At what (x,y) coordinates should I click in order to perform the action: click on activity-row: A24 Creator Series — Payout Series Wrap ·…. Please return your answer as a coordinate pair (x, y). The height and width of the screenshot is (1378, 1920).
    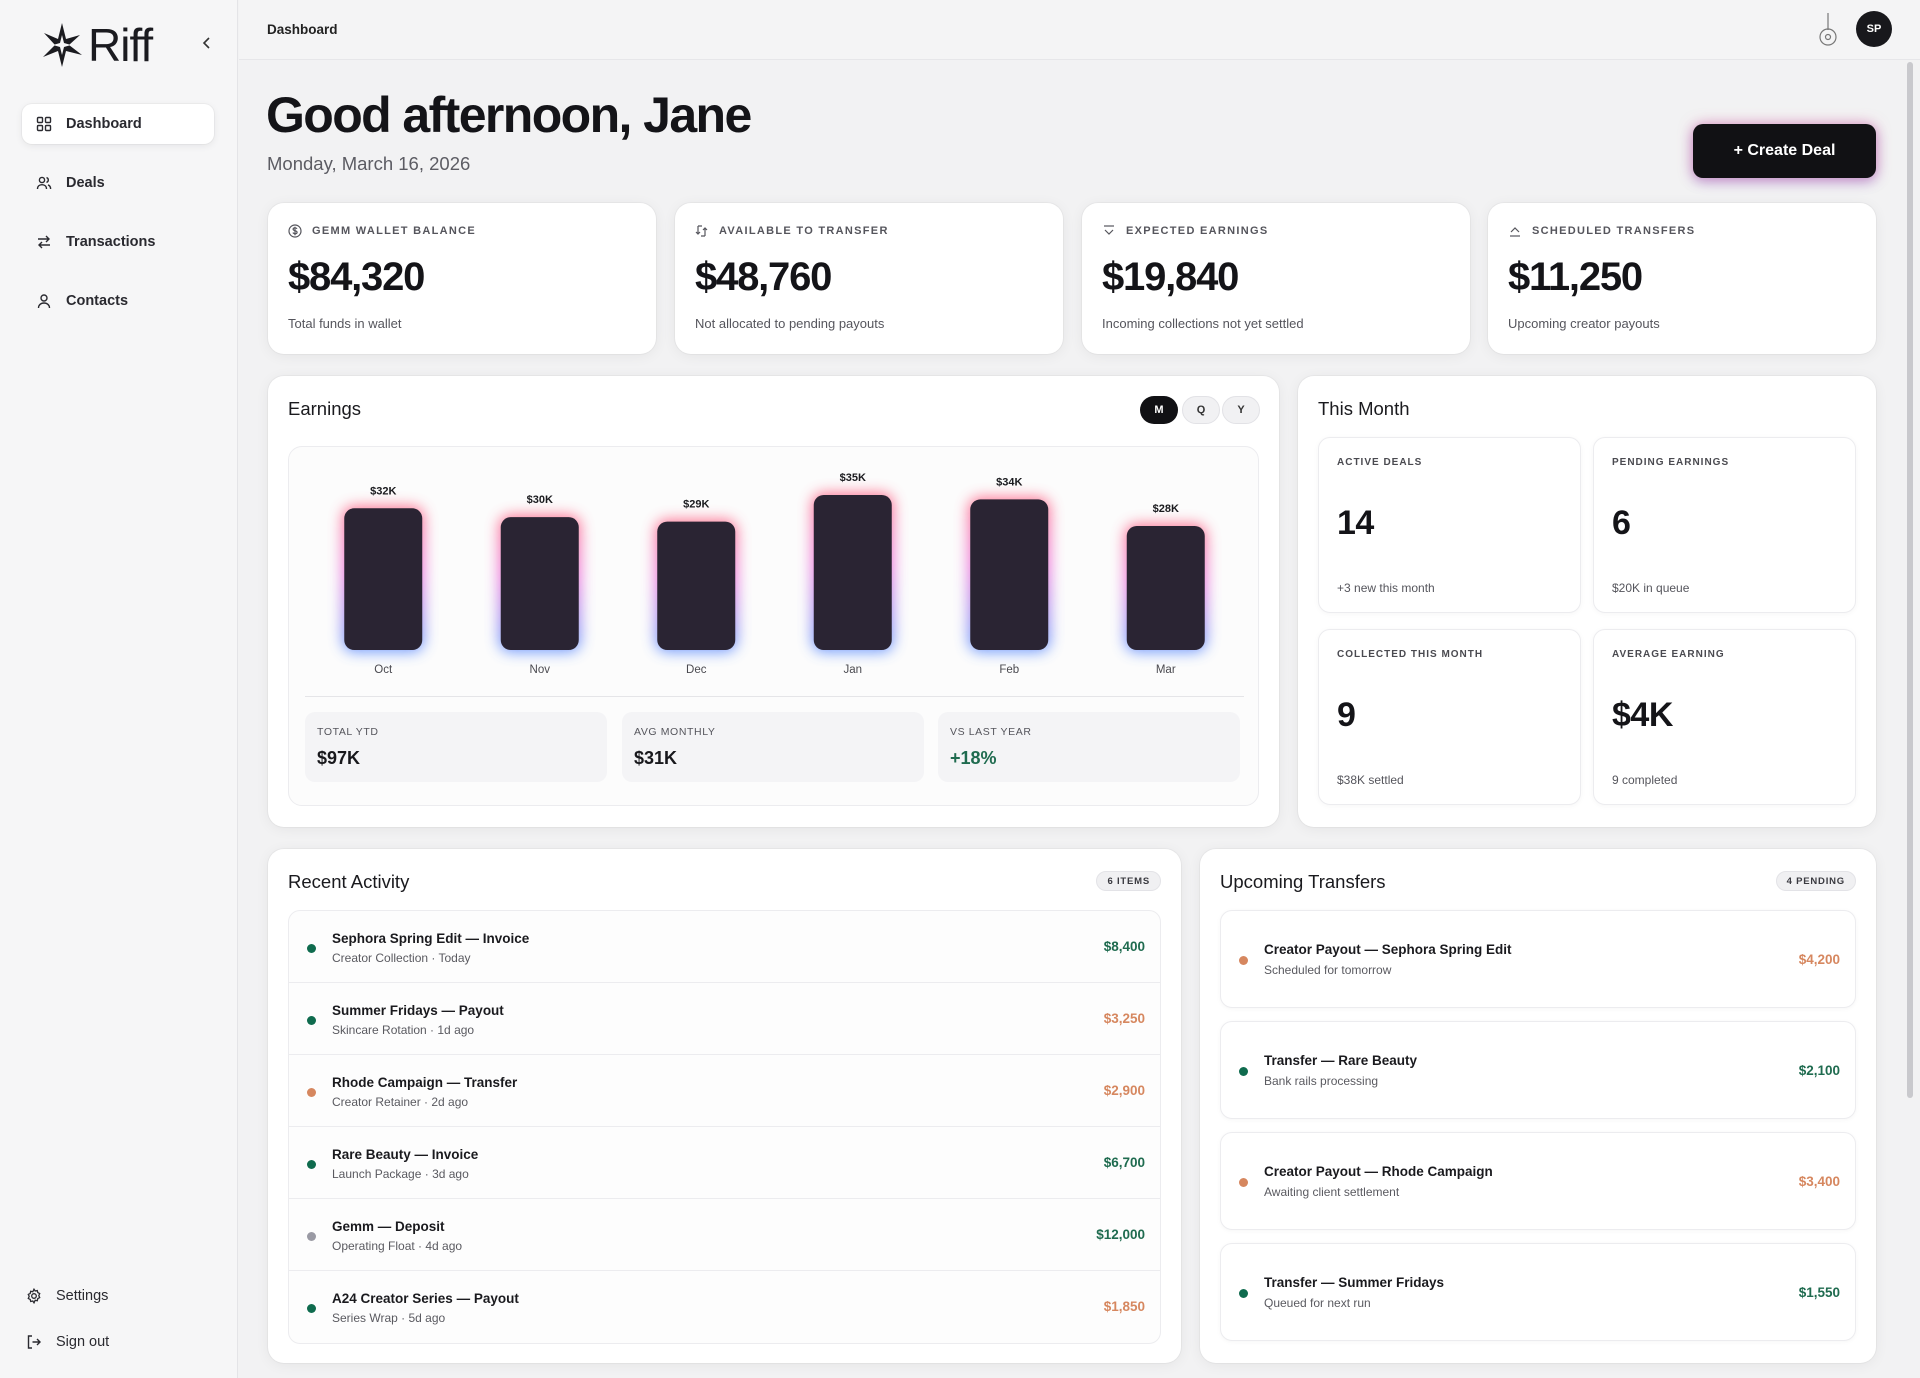
    Looking at the image, I should click on (724, 1307).